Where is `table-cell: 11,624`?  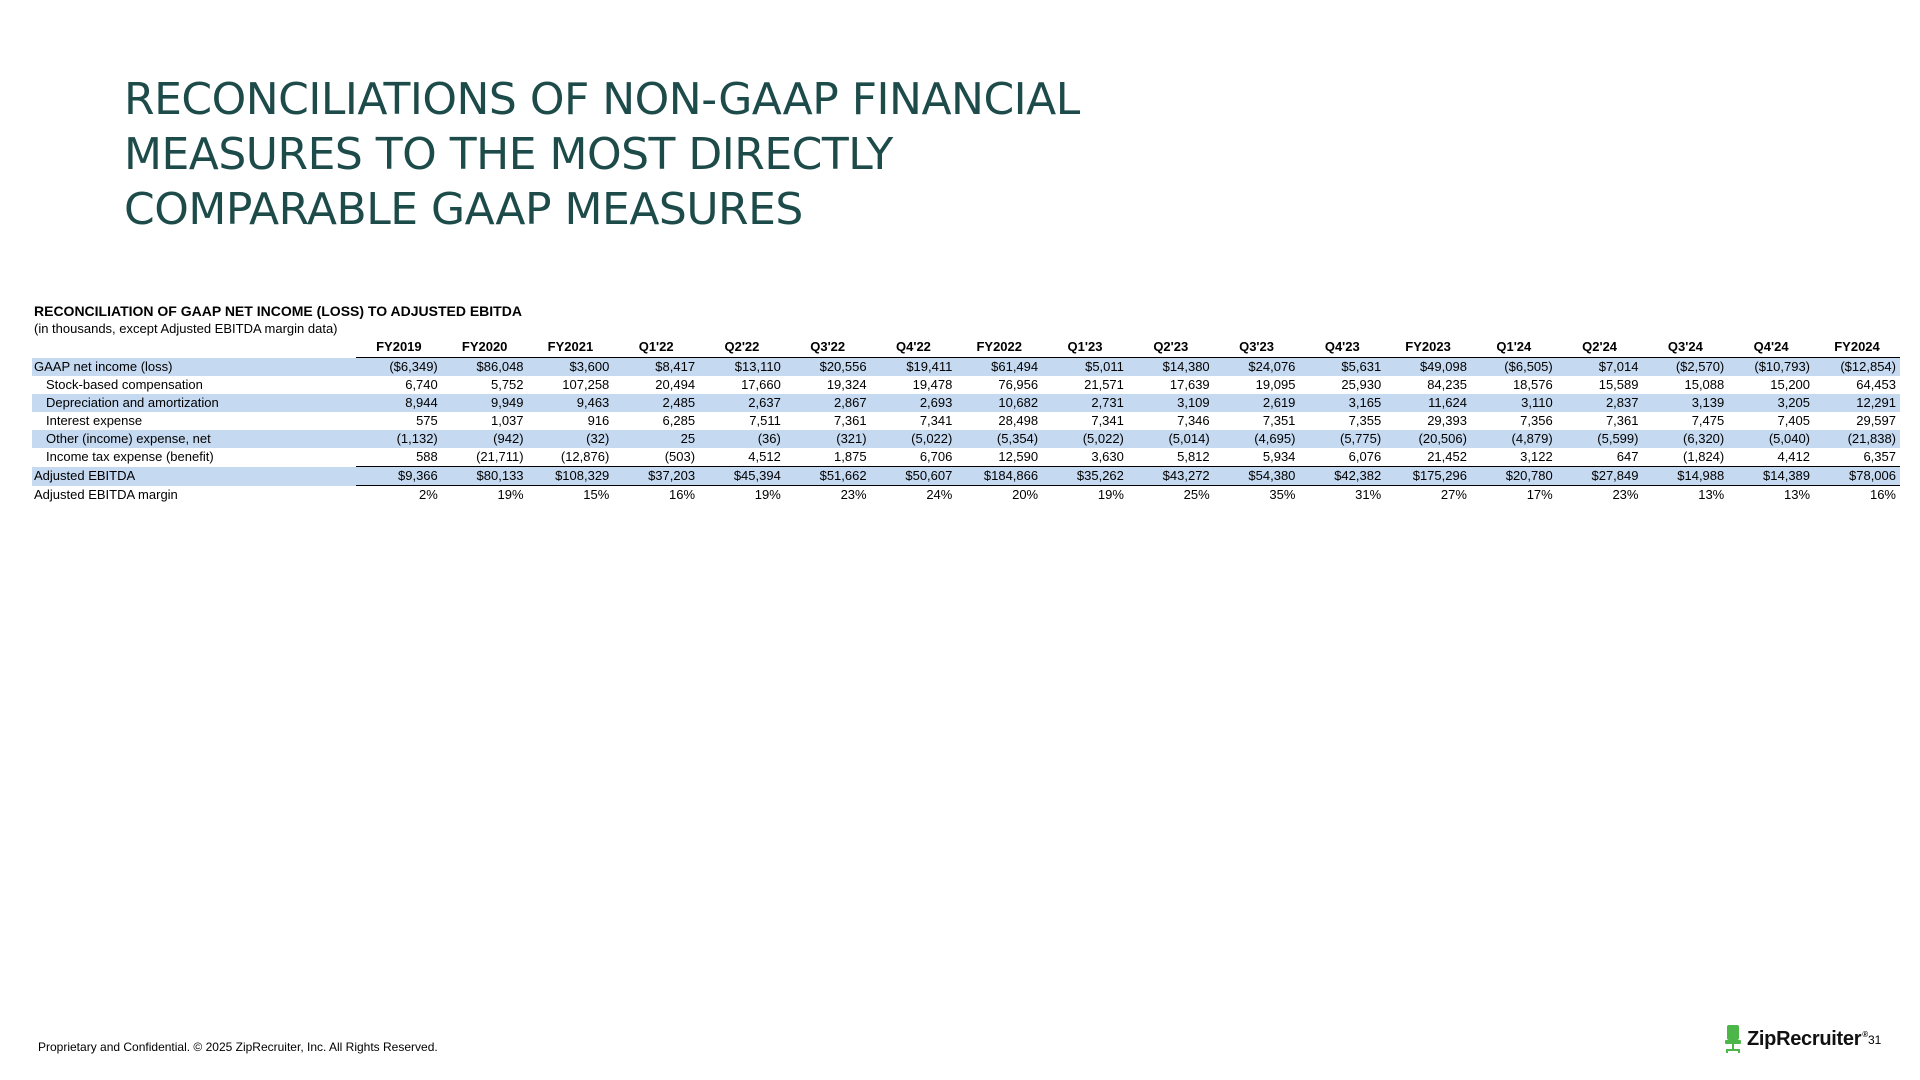 table-cell: 11,624 is located at coordinates (1428, 403).